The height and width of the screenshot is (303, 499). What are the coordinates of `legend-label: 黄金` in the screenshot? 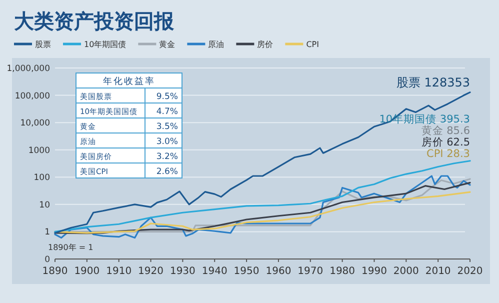 It's located at (167, 44).